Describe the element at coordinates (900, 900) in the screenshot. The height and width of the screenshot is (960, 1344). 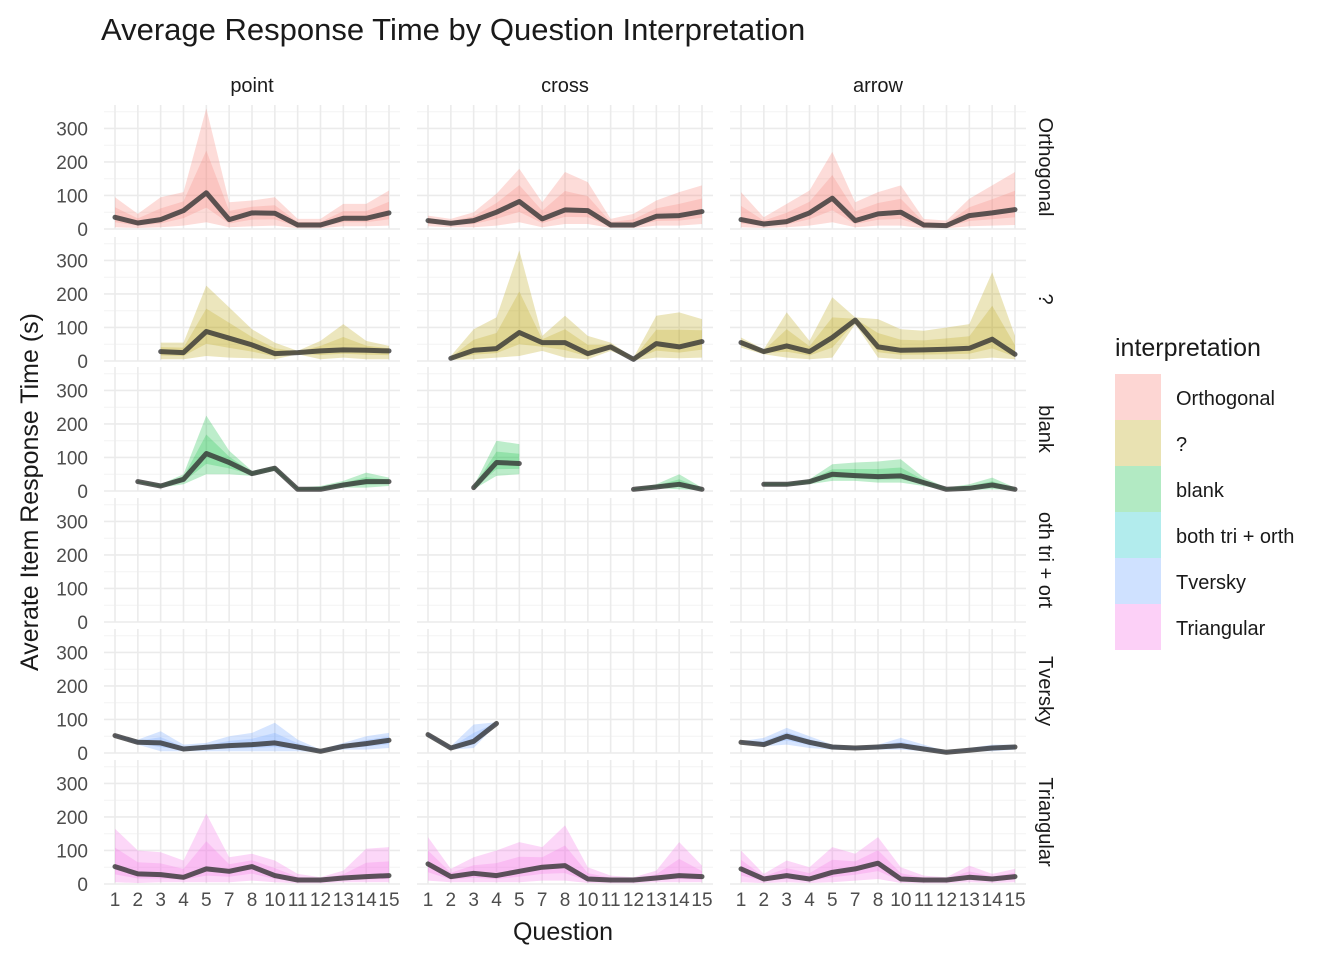
I see `x-tick-label: 10` at that location.